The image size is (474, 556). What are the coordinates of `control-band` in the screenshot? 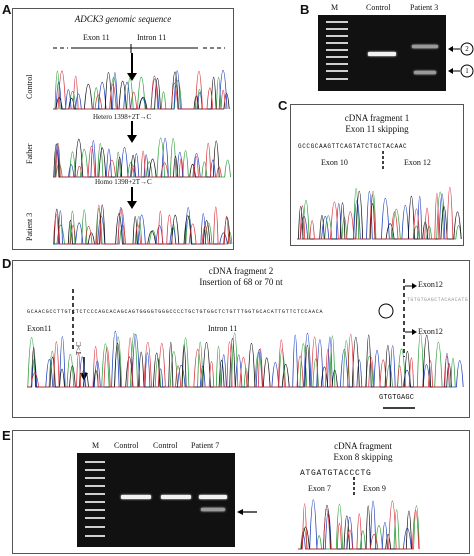 It's located at (382, 54).